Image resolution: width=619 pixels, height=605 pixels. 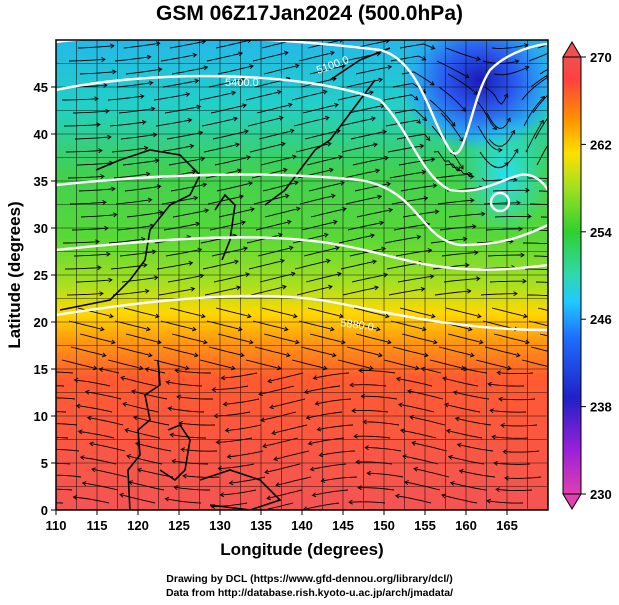 What do you see at coordinates (301, 549) in the screenshot?
I see `x-axis-label: Longitude (degrees)` at bounding box center [301, 549].